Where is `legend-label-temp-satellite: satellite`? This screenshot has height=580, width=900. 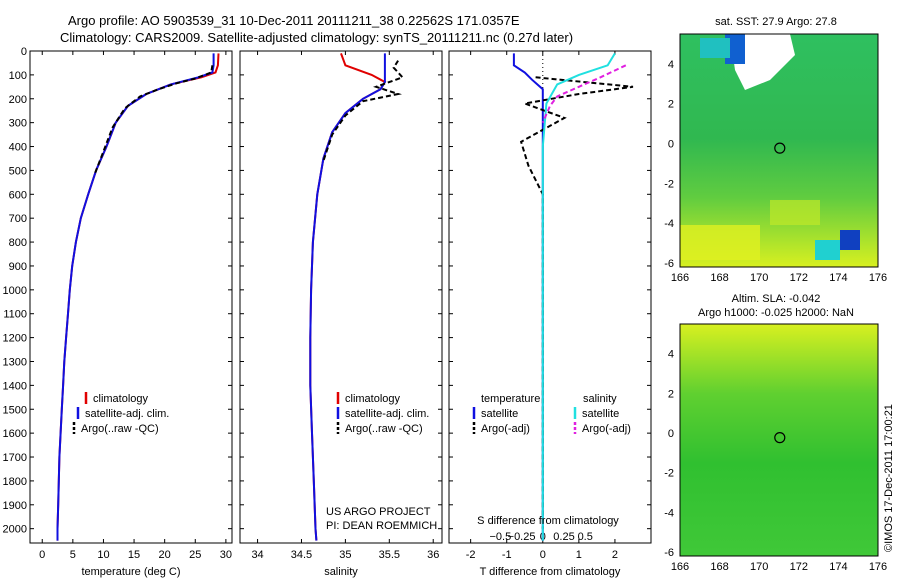
legend-label-temp-satellite: satellite is located at coordinates (499, 414).